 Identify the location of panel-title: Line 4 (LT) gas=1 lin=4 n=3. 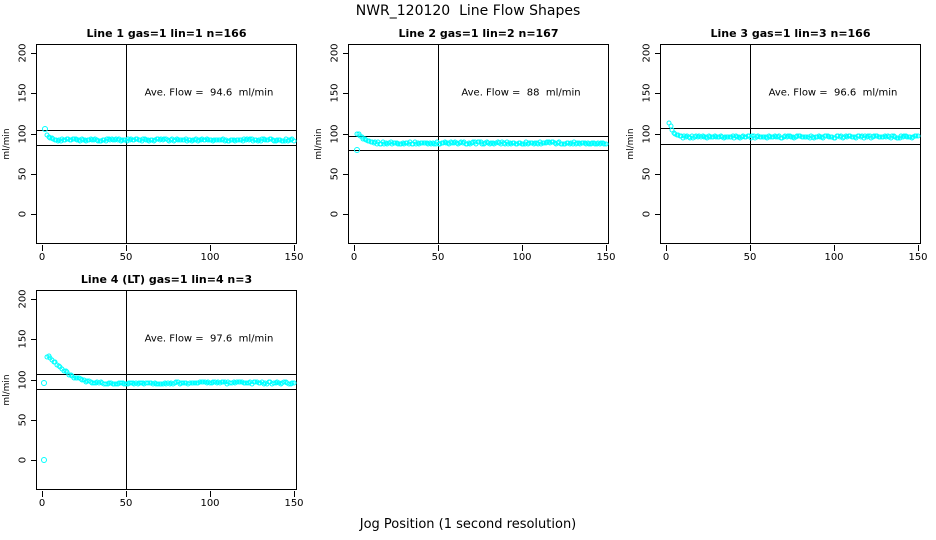
(166, 279).